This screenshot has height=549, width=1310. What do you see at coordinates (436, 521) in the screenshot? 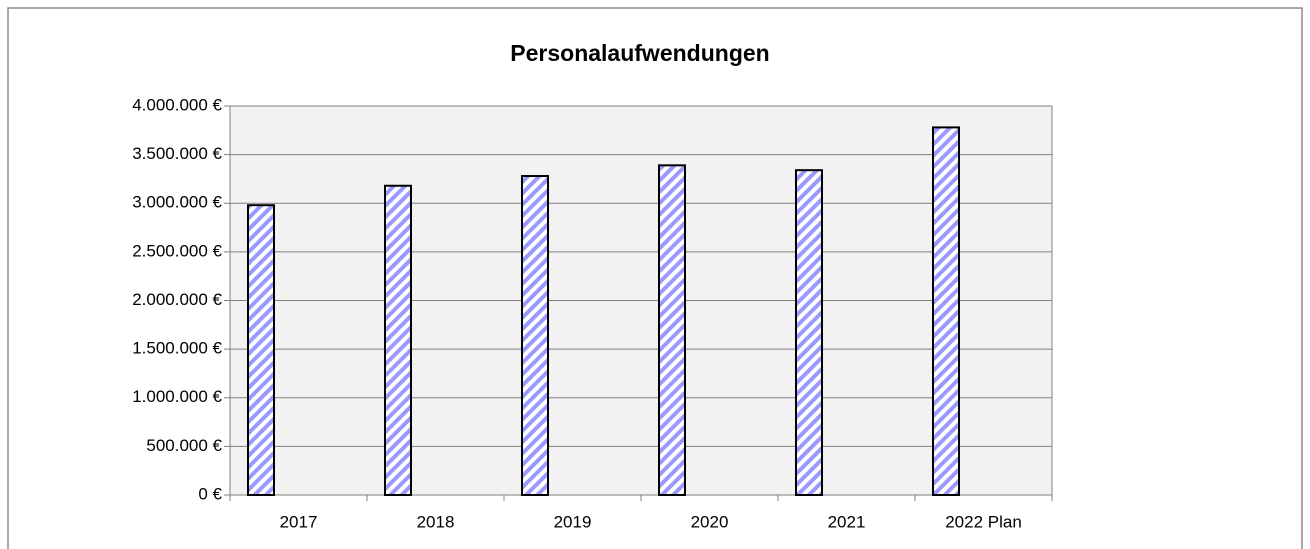
I see `x-tick-label: 2018` at bounding box center [436, 521].